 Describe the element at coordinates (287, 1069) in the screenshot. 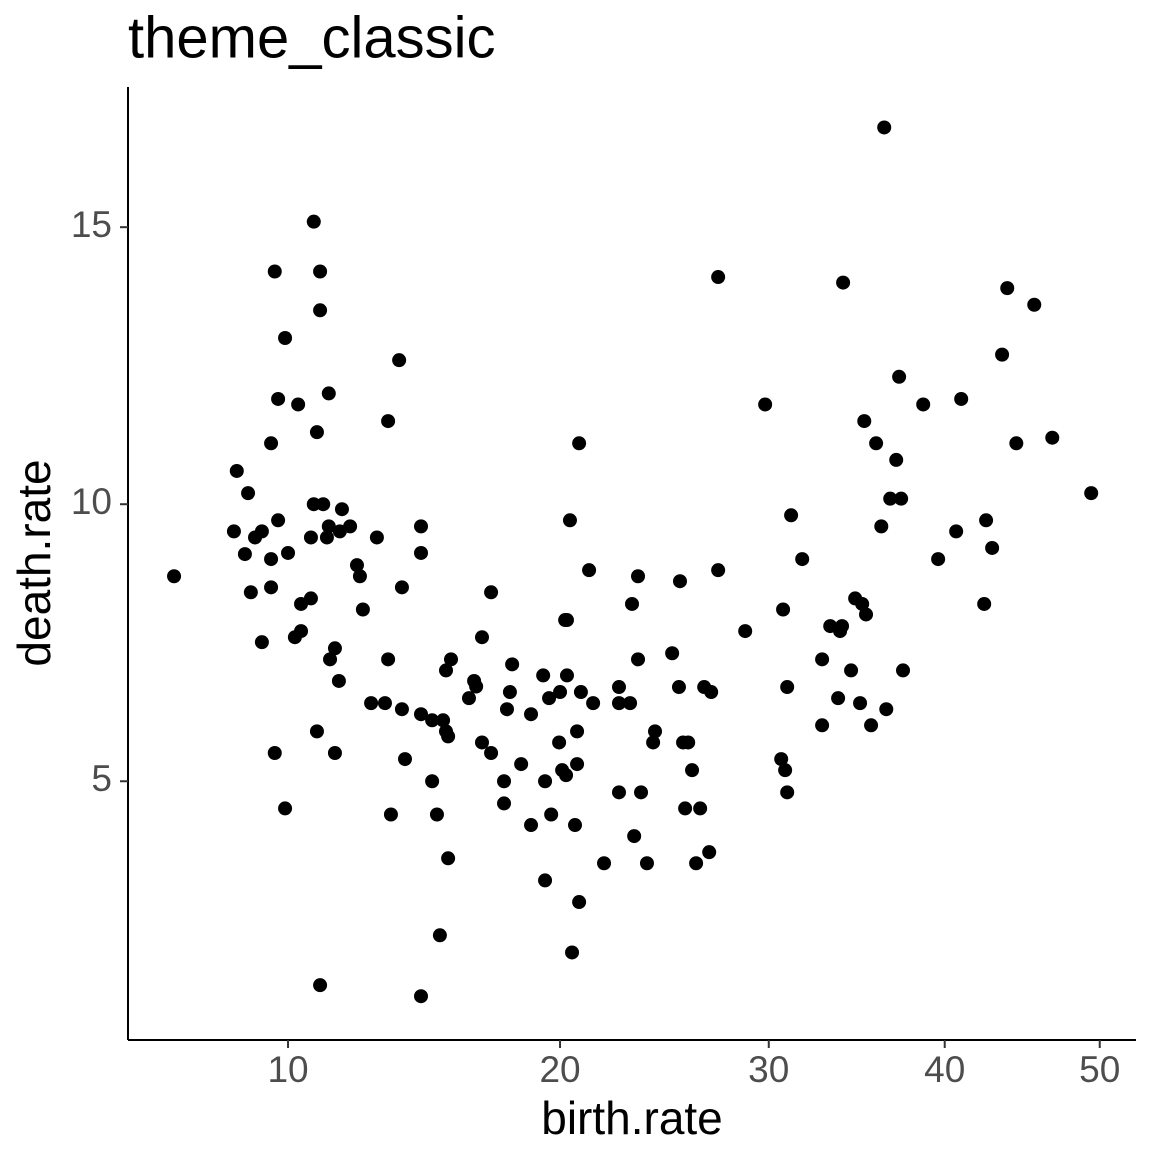

I see `x-tick-label: 10` at that location.